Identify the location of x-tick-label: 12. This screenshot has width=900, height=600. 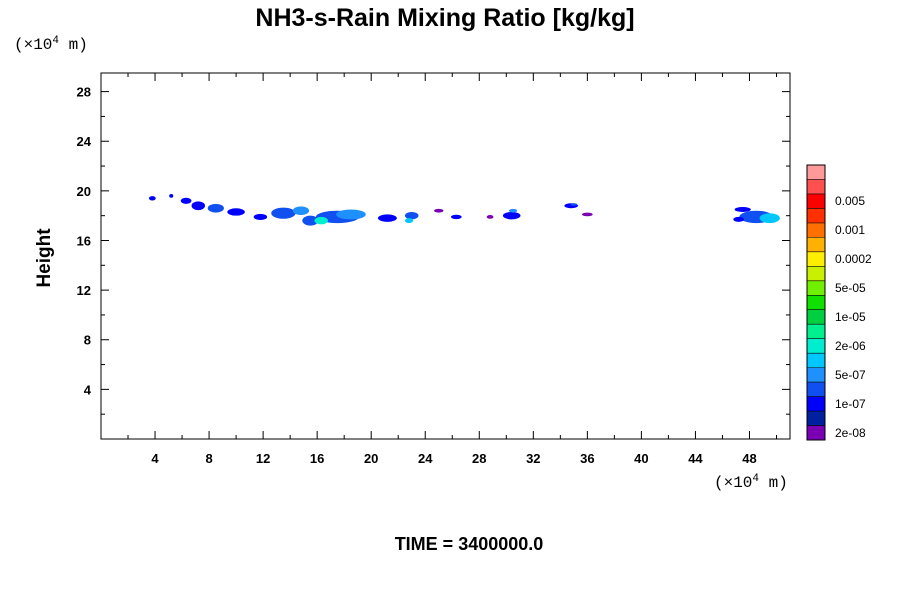
(263, 458).